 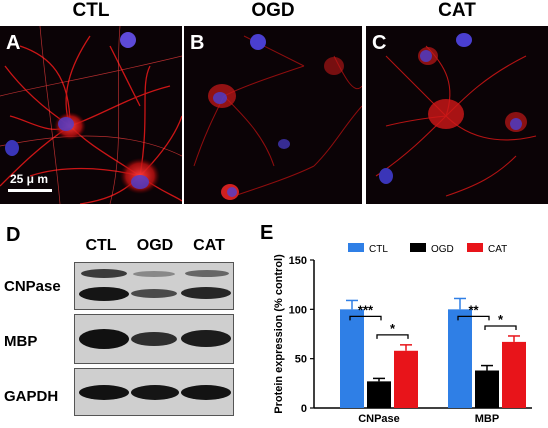 What do you see at coordinates (378, 249) in the screenshot?
I see `legend-label-ctl: CTL` at bounding box center [378, 249].